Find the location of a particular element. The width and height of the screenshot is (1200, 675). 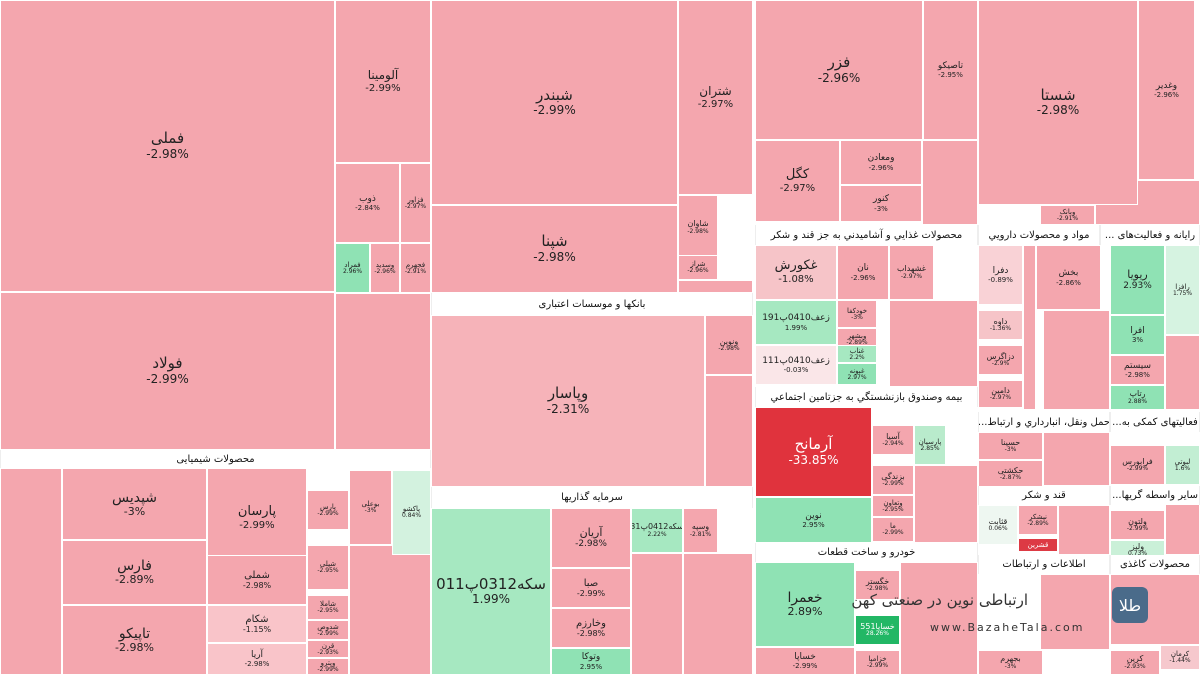

tile-بزندگی: بزندگی -2.99% is located at coordinates (893, 480).